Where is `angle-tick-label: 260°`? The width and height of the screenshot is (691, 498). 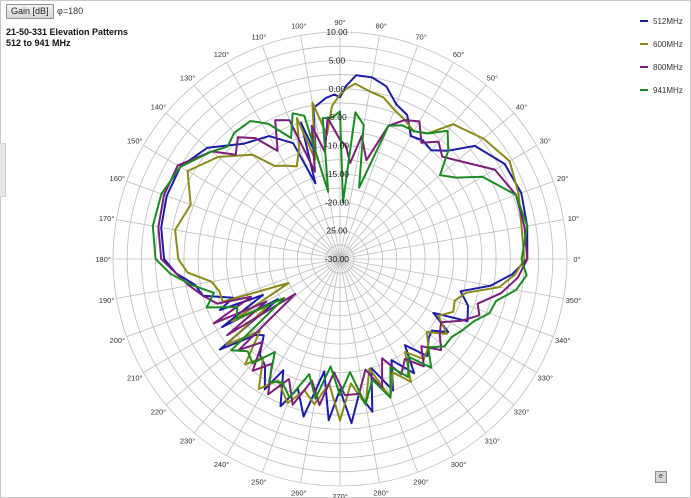
angle-tick-label: 260° is located at coordinates (299, 492).